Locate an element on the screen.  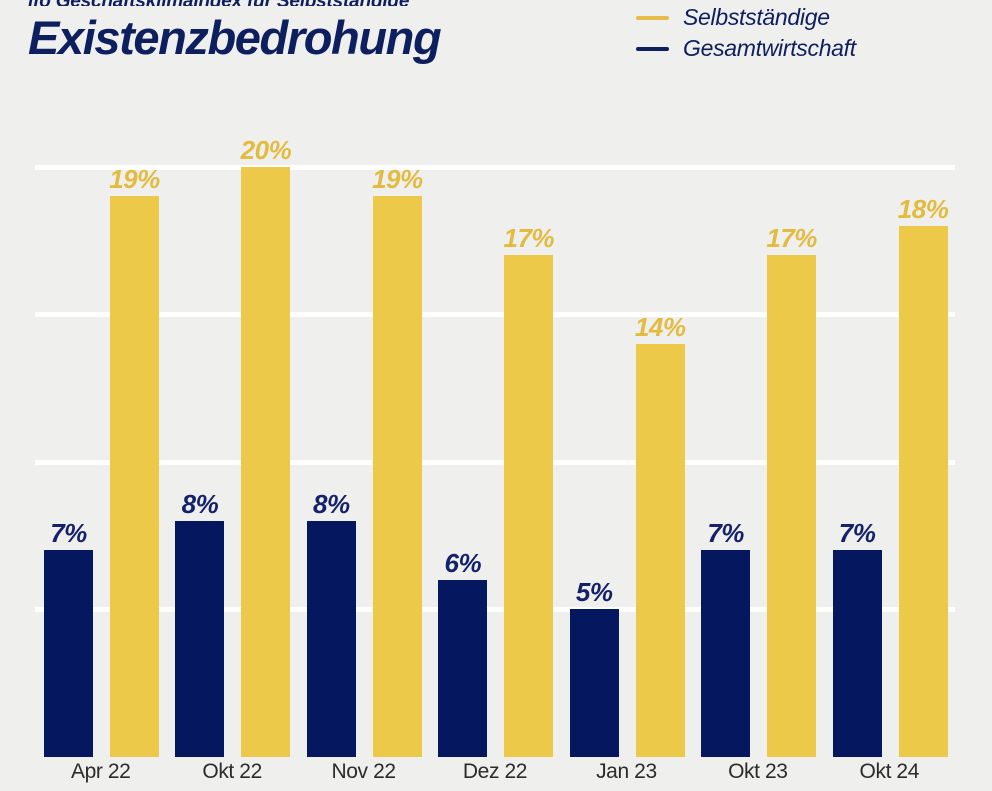
bar-group: 7% 19% is located at coordinates (100, 456).